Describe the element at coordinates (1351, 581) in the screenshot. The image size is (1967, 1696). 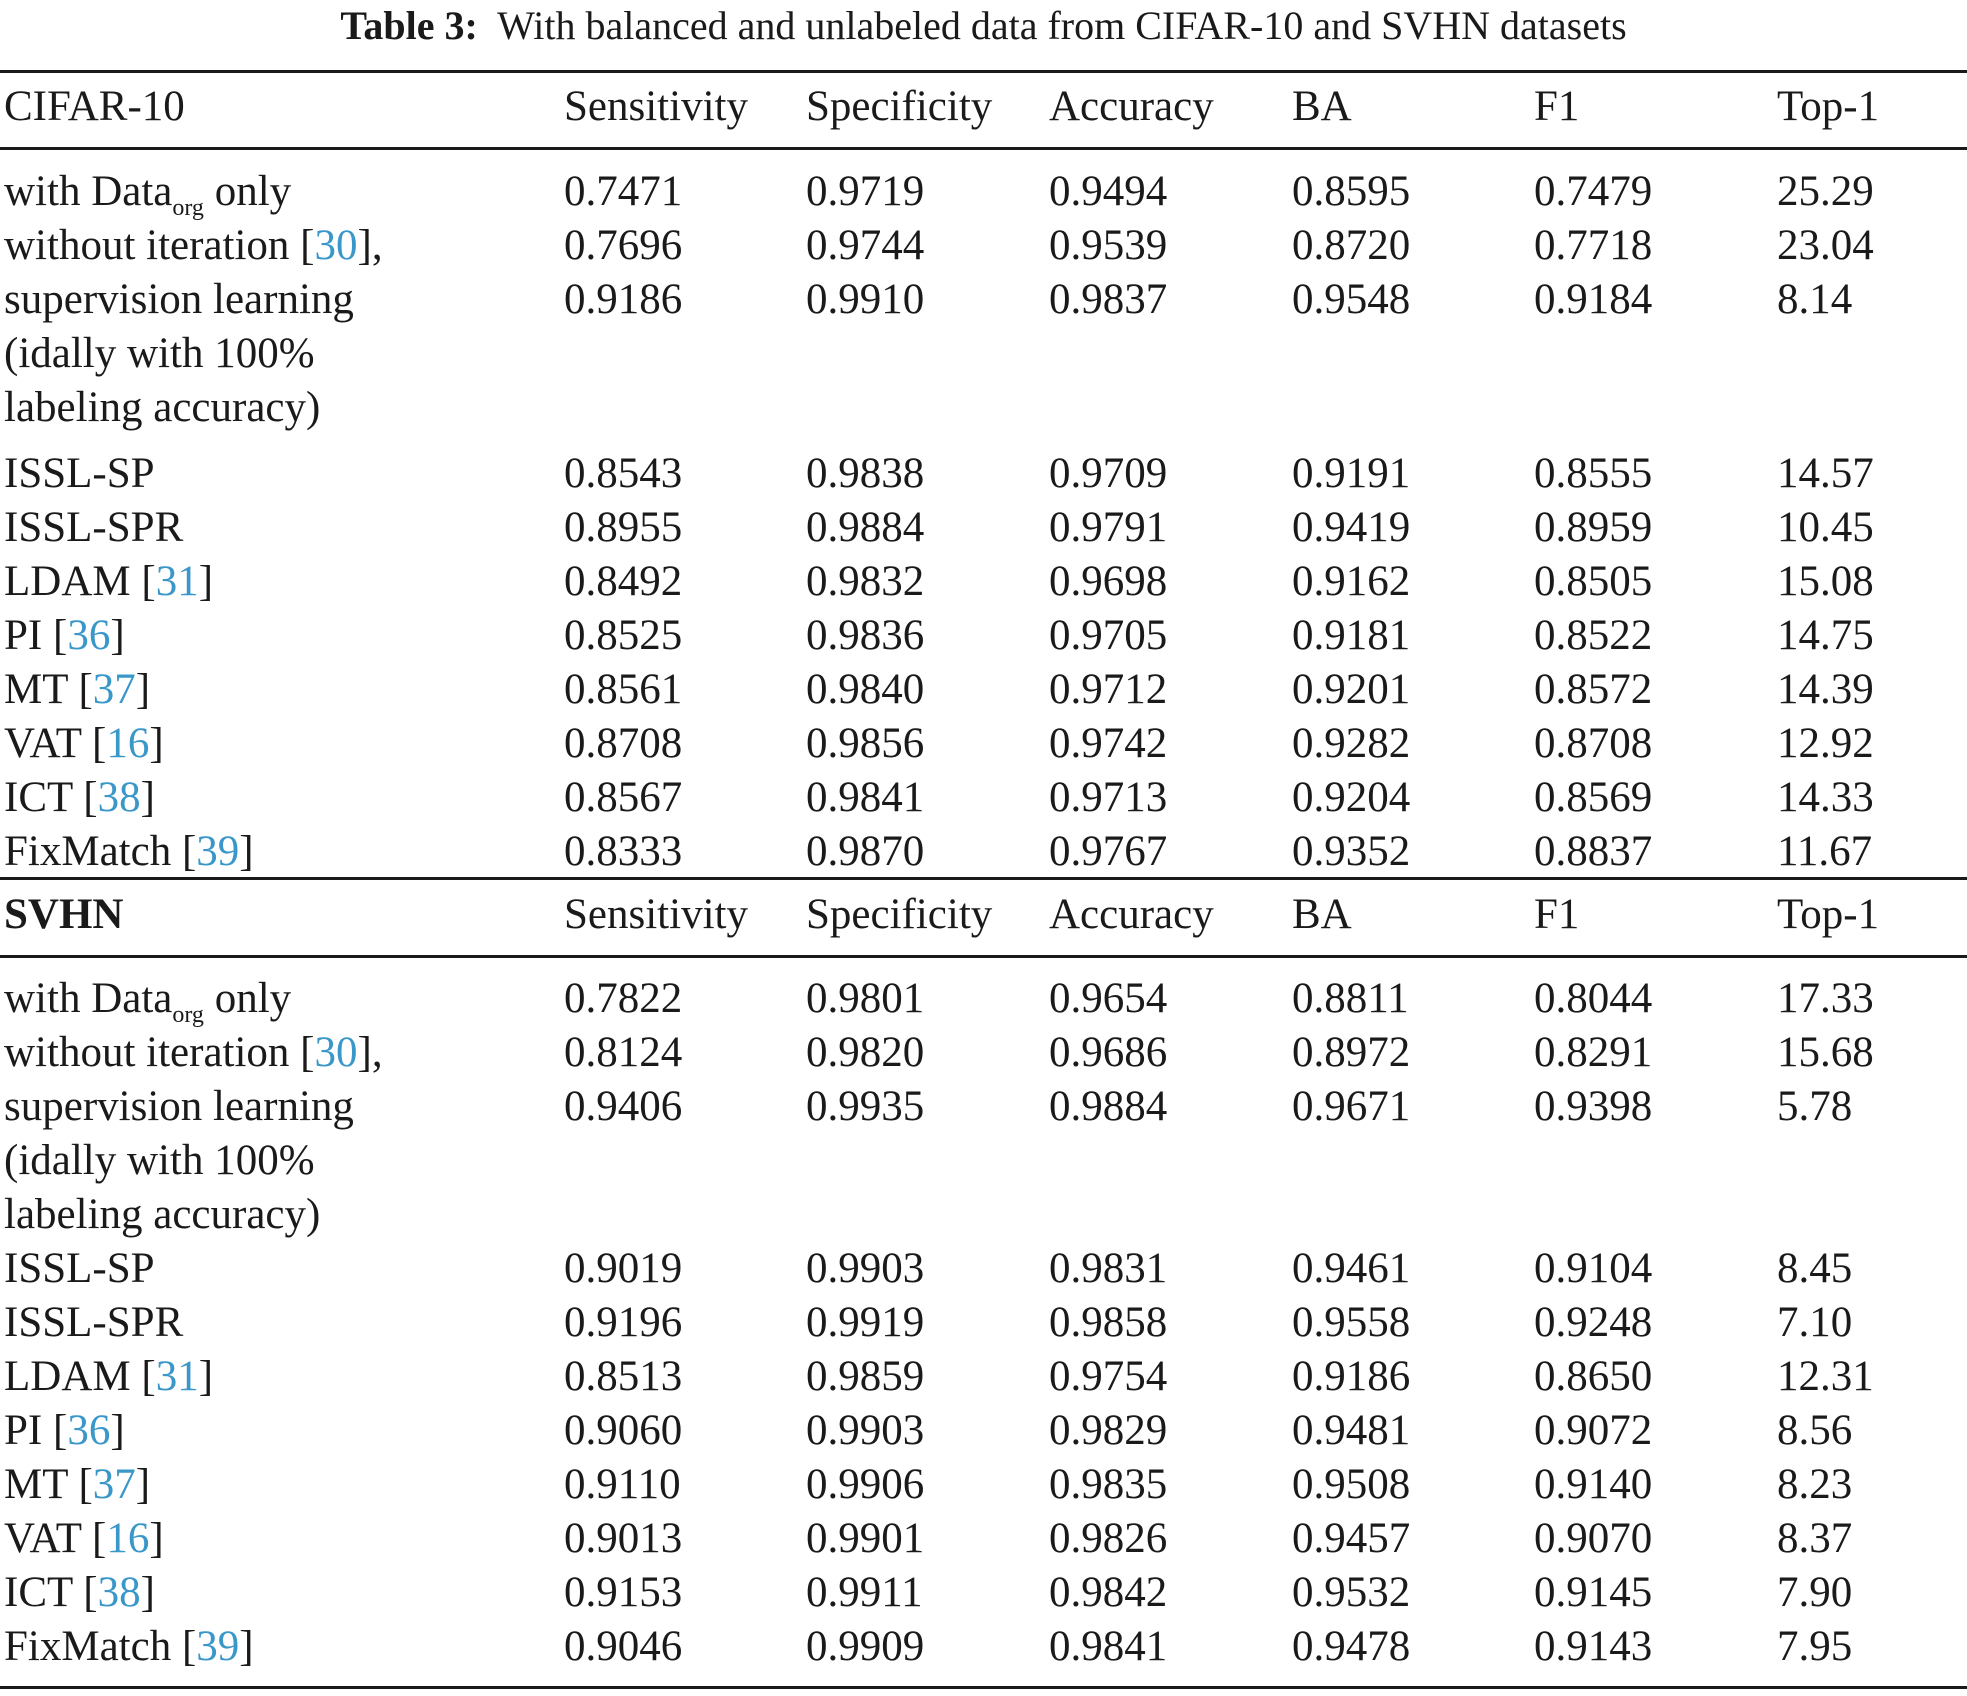
I see `table-cell: 0.9162` at that location.